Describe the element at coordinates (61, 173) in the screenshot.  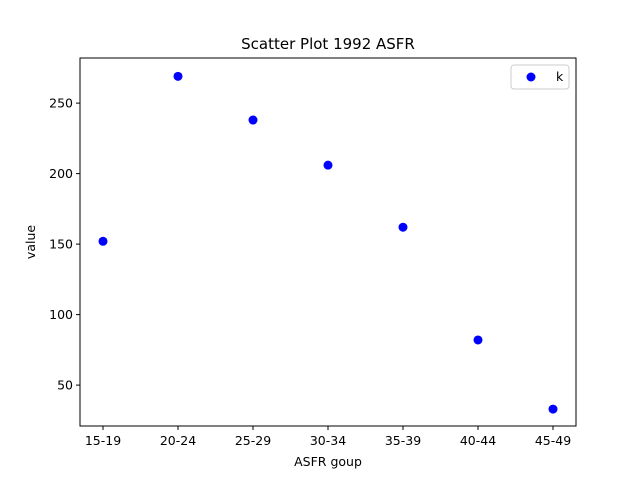
I see `y-tick-label: 200` at that location.